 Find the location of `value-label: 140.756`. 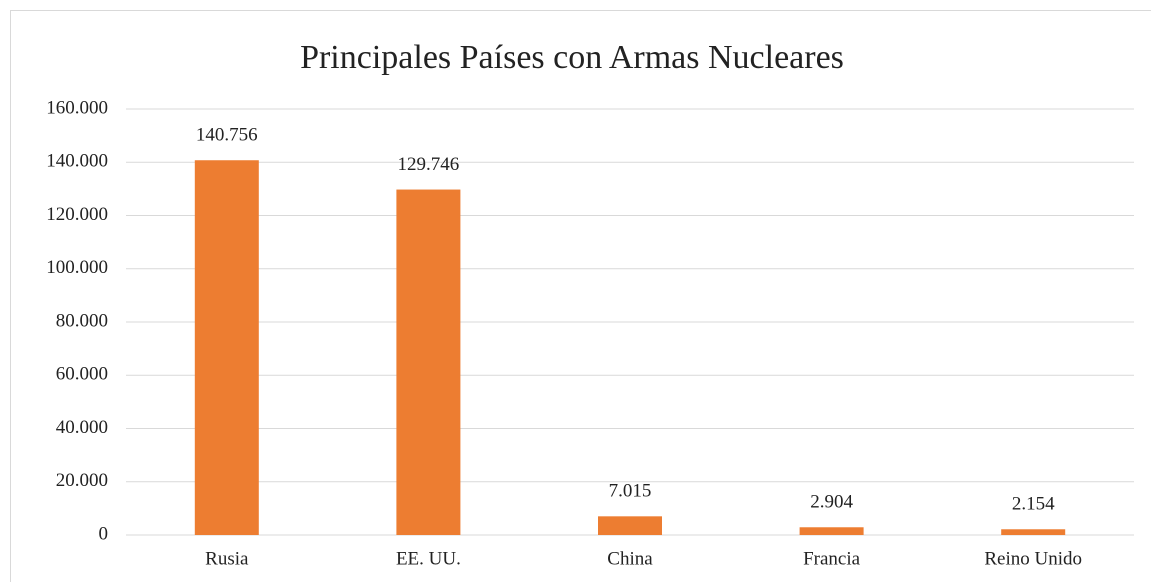

value-label: 140.756 is located at coordinates (227, 135).